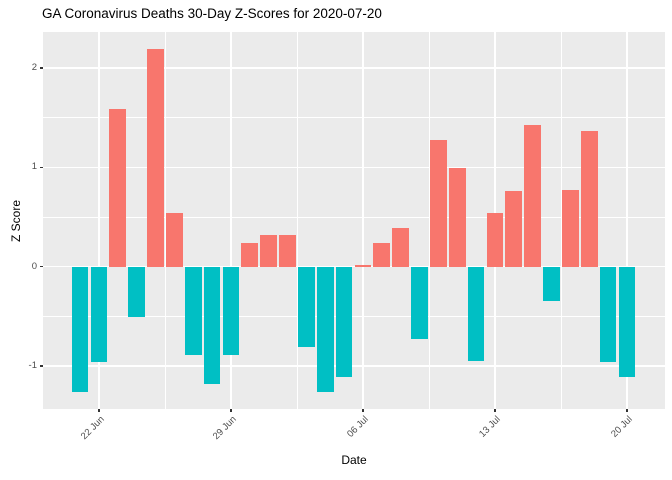 This screenshot has width=672, height=480. What do you see at coordinates (533, 195) in the screenshot?
I see `bar-15-jul` at bounding box center [533, 195].